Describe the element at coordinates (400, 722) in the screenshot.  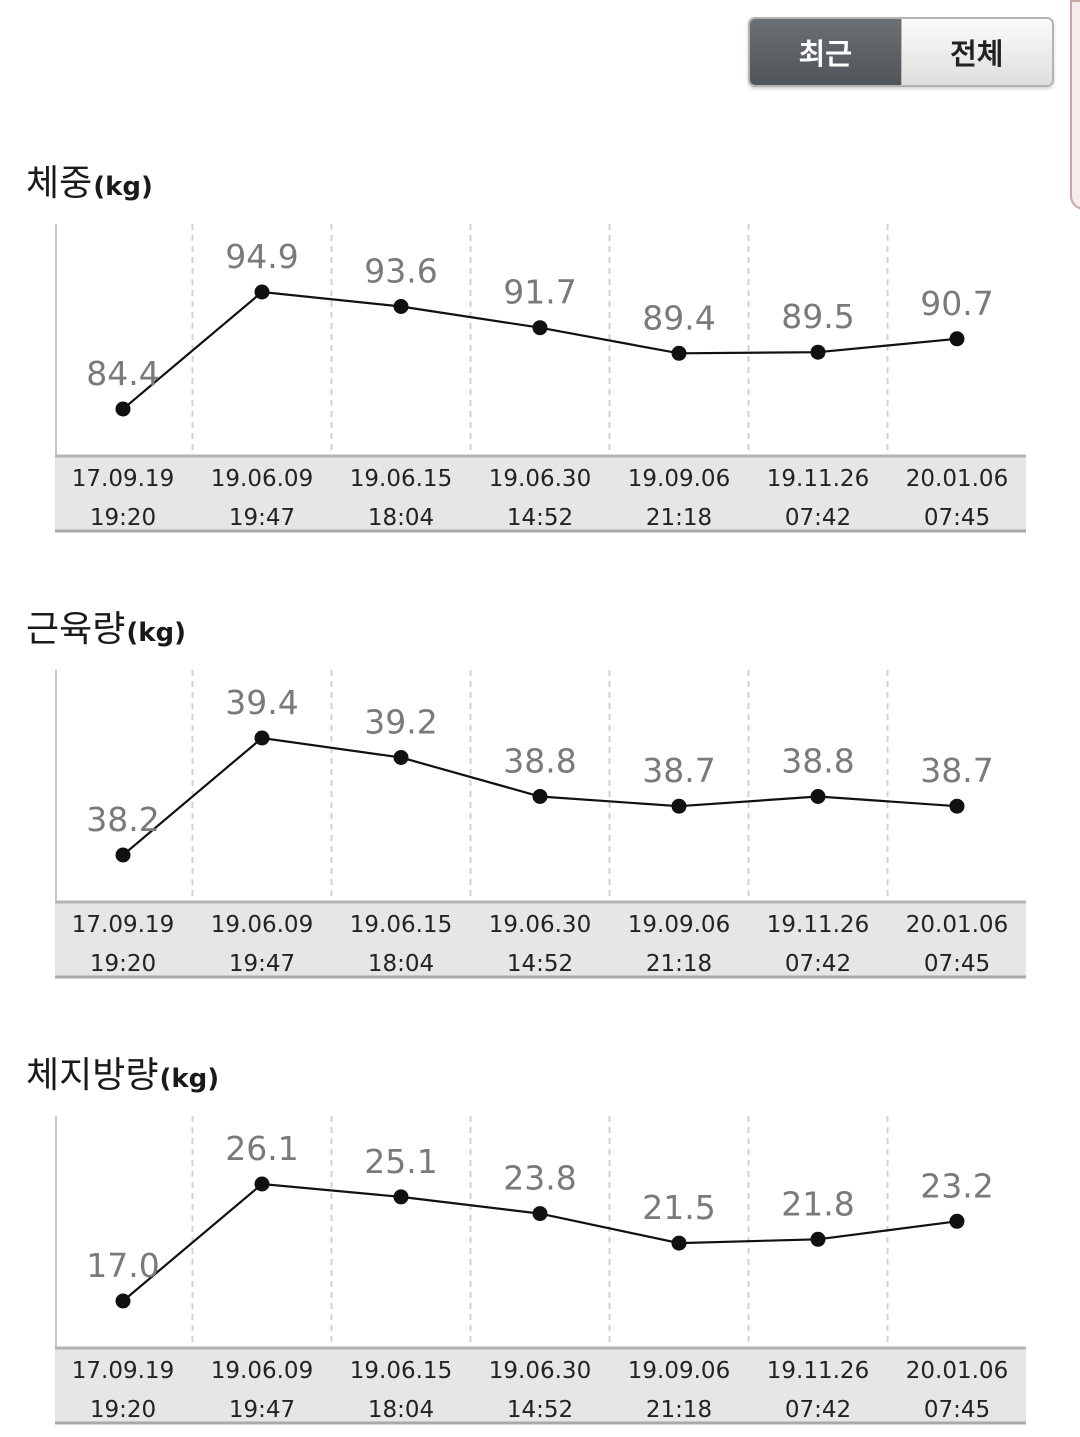
I see `data-label: 39.2` at that location.